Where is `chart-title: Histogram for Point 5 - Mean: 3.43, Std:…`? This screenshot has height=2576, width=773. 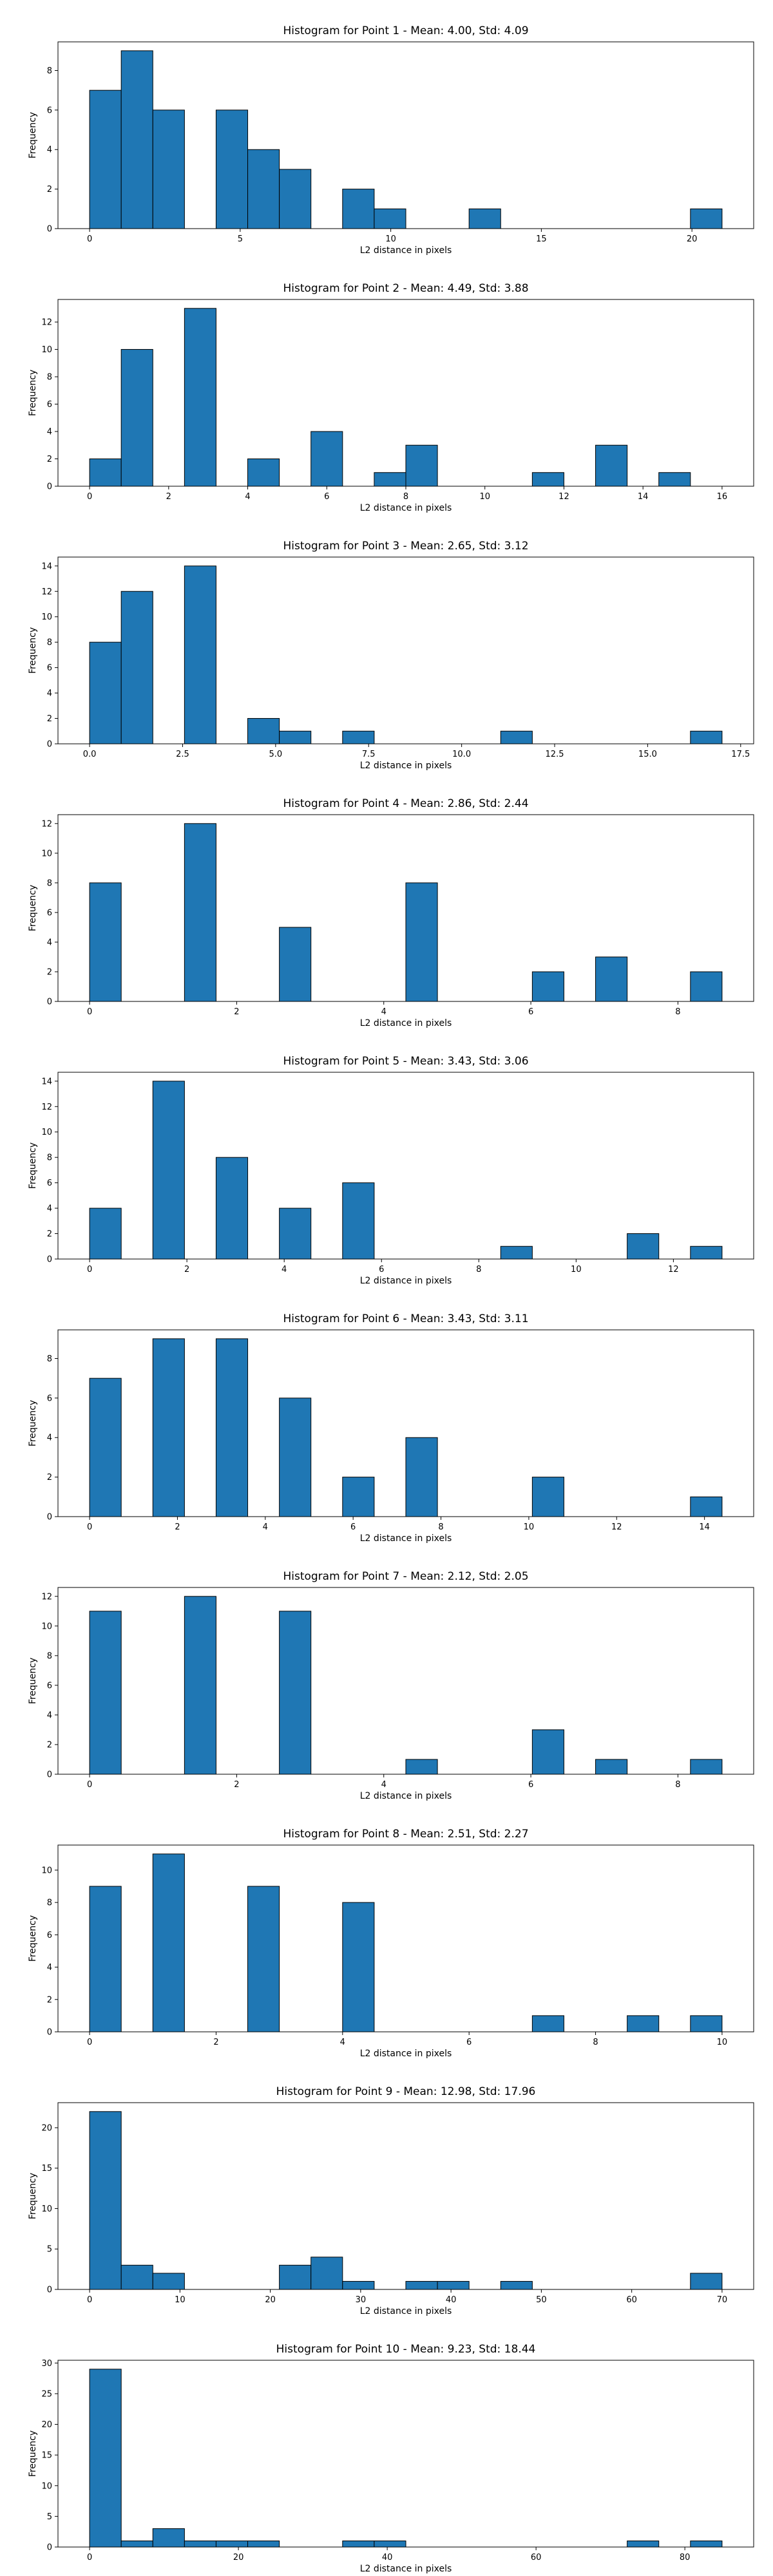
chart-title: Histogram for Point 5 - Mean: 3.43, Std:… is located at coordinates (405, 1061).